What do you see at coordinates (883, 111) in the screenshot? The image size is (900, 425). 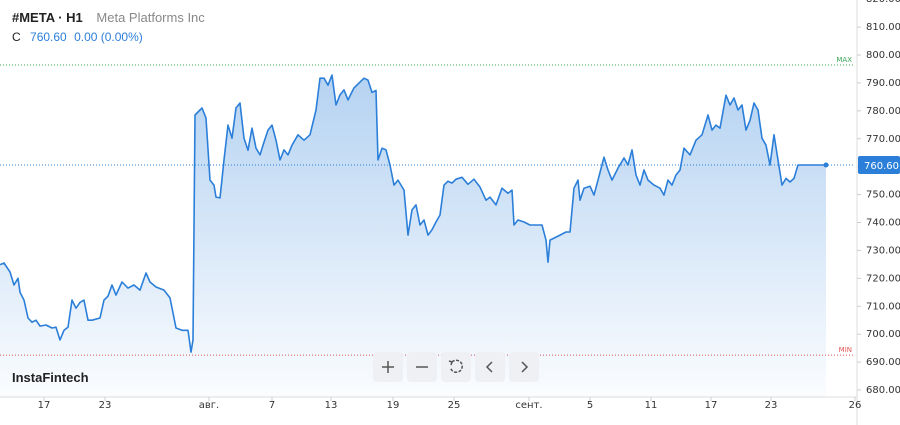 I see `y-tick-label: 780.00` at bounding box center [883, 111].